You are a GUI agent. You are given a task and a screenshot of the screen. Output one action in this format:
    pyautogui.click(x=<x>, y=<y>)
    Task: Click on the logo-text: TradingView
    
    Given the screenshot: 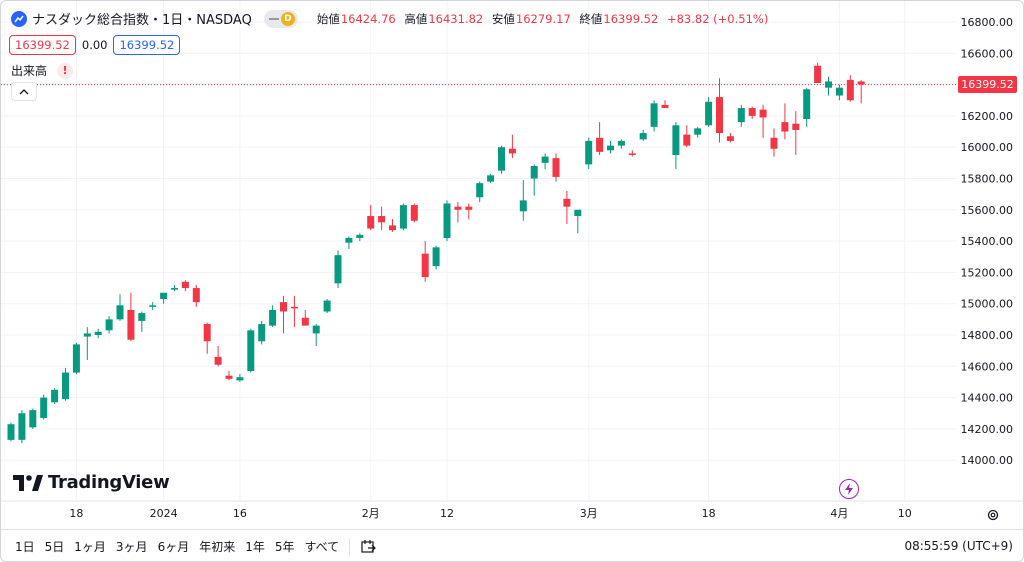 What is the action you would take?
    pyautogui.click(x=109, y=482)
    